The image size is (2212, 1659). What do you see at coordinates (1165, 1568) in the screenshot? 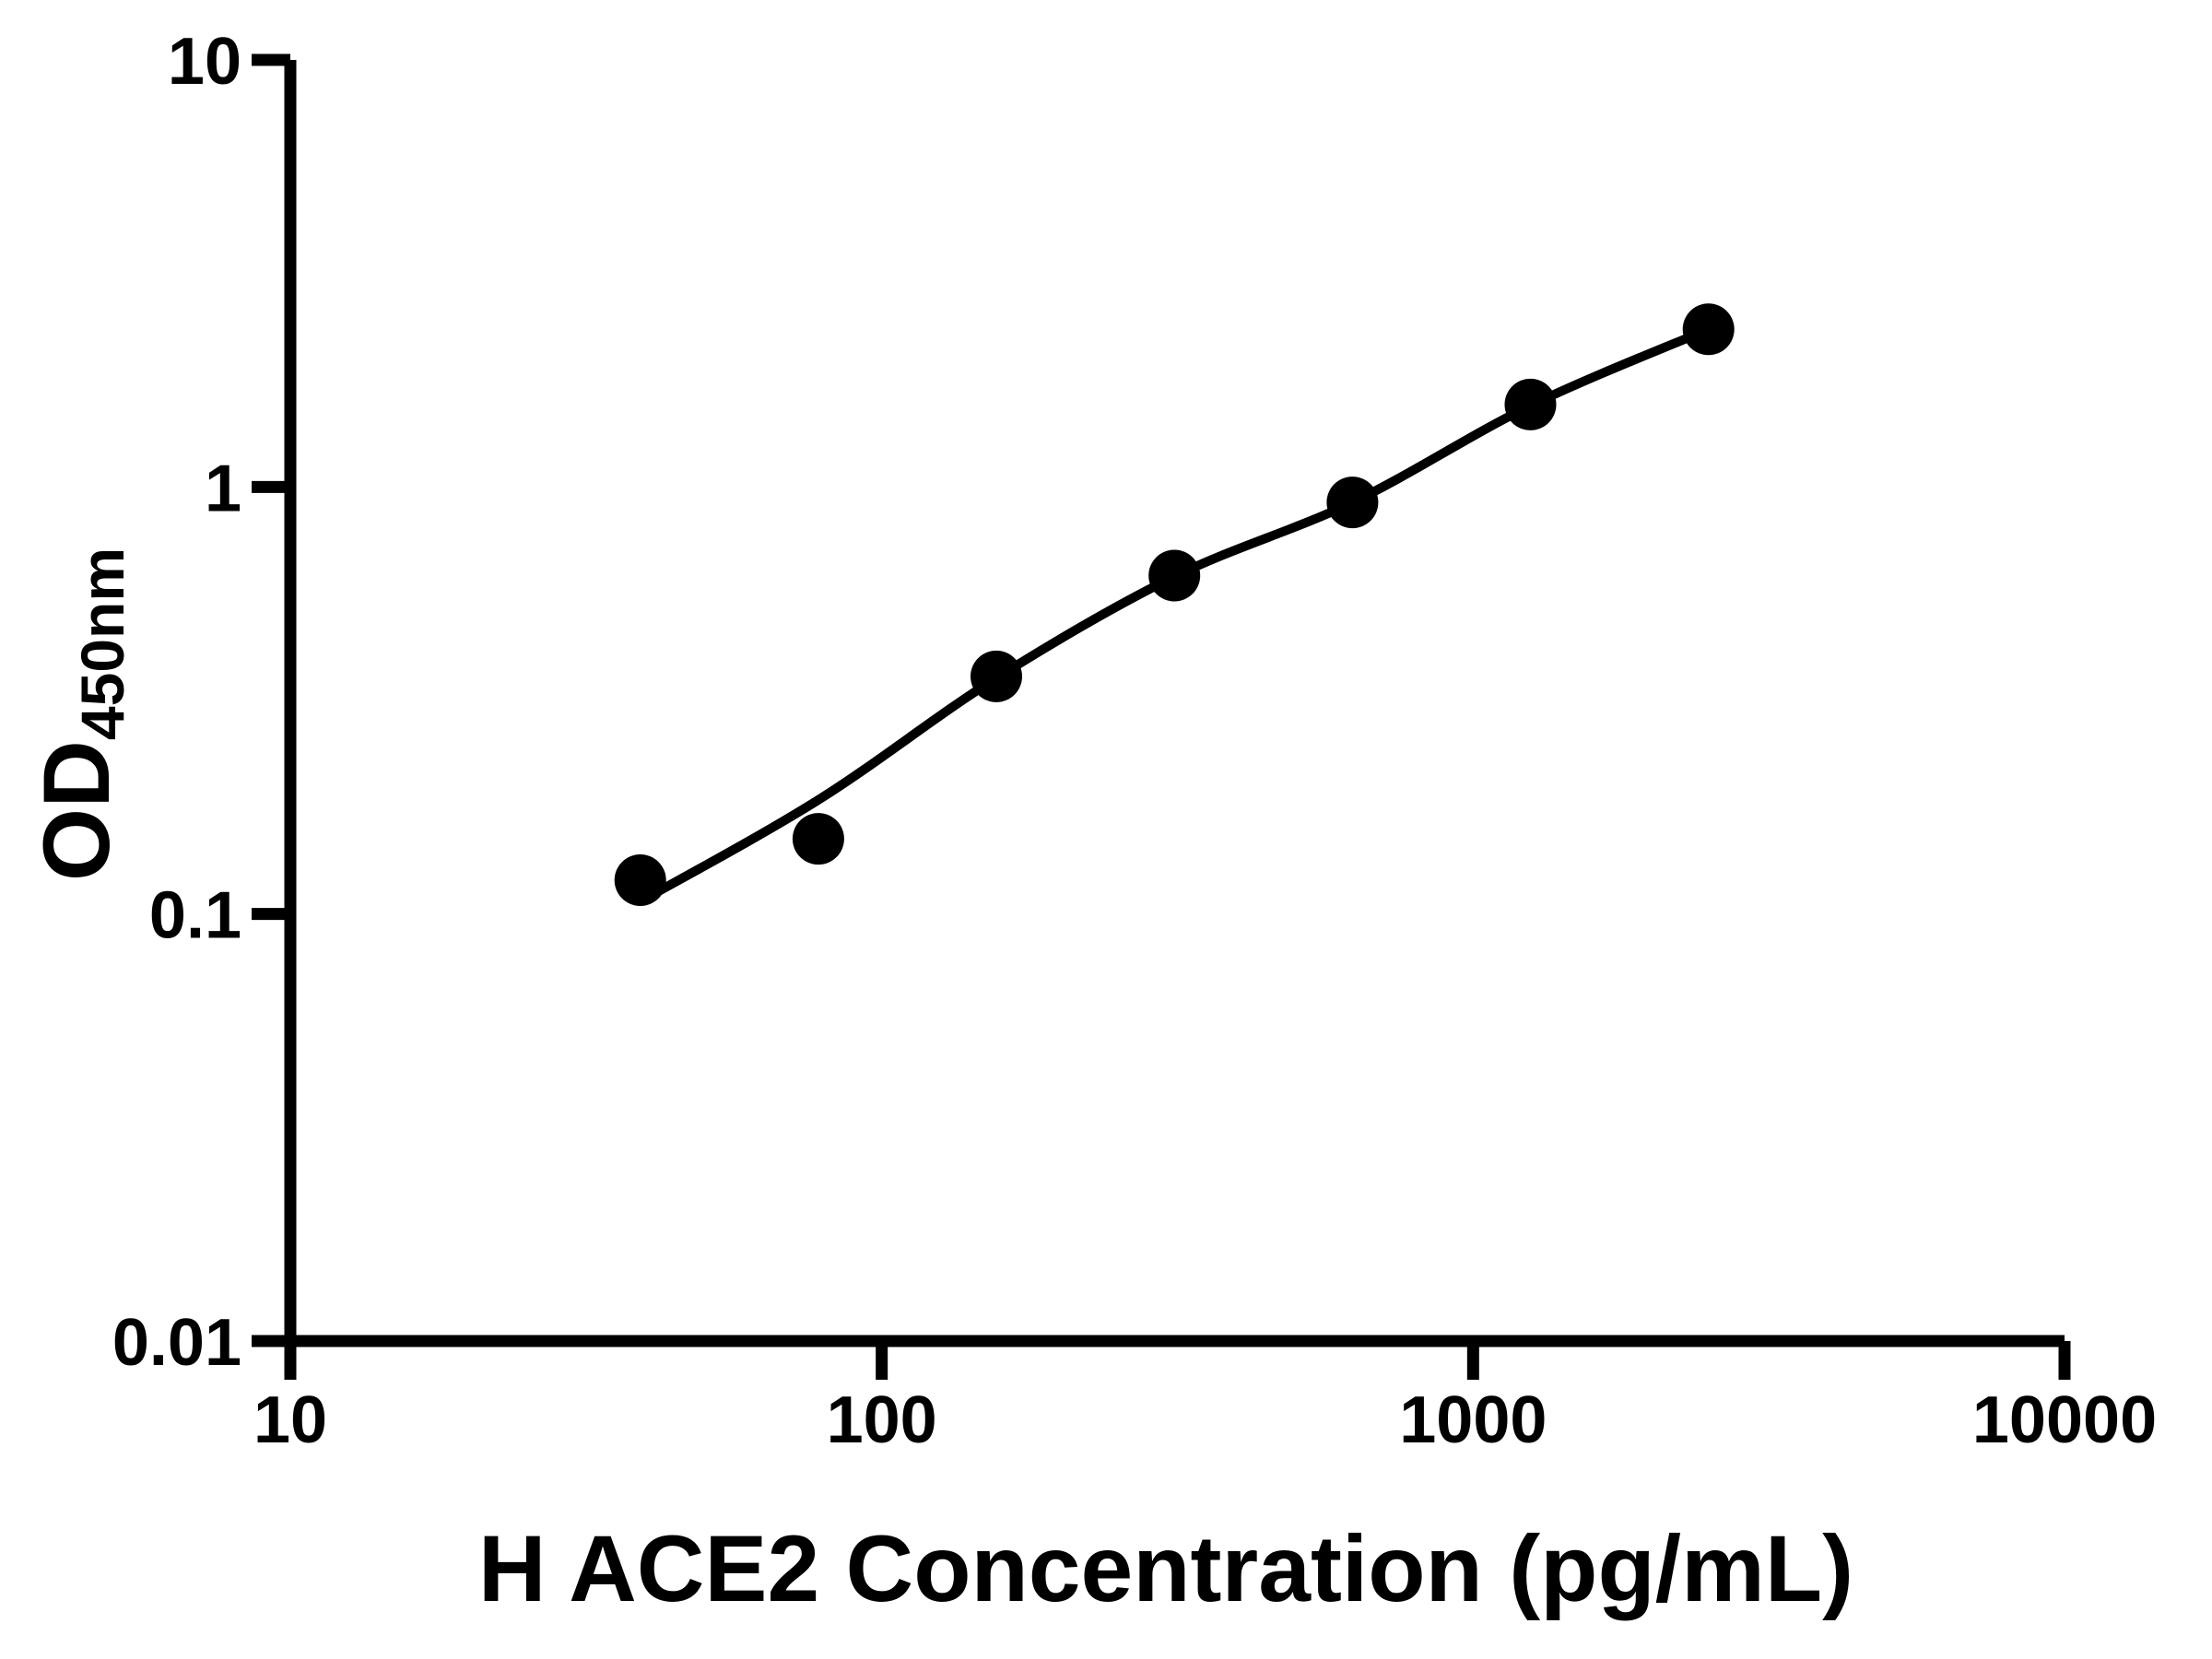
I see `x-axis-title: H ACE2 Concentration (pg/mL)` at bounding box center [1165, 1568].